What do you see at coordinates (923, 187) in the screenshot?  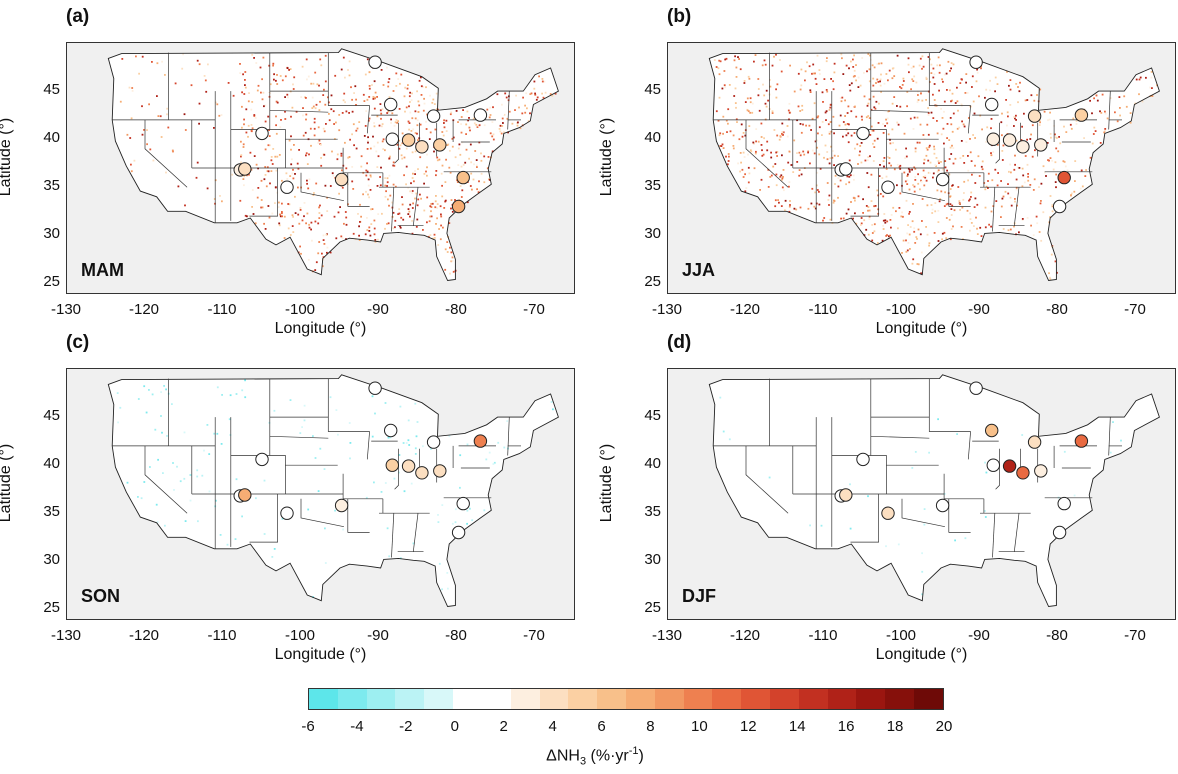 I see `state-border` at bounding box center [923, 187].